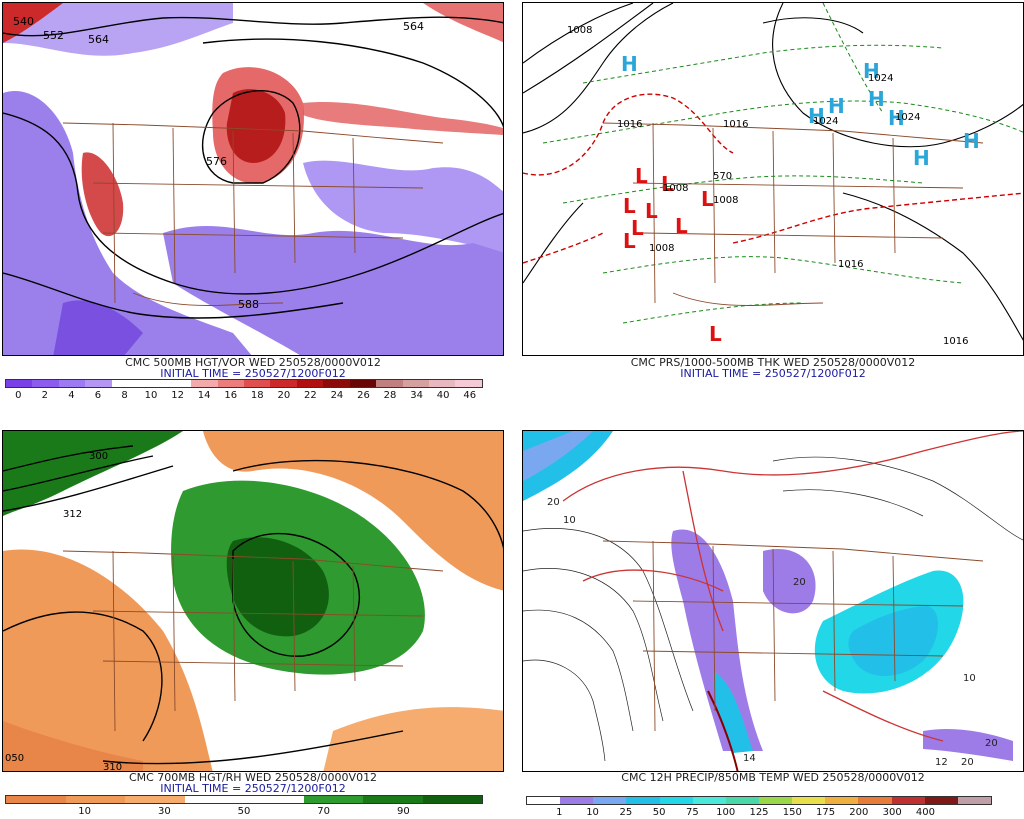 This screenshot has height=819, width=1024. What do you see at coordinates (722, 176) in the screenshot?
I see `thickness-label: 570` at bounding box center [722, 176].